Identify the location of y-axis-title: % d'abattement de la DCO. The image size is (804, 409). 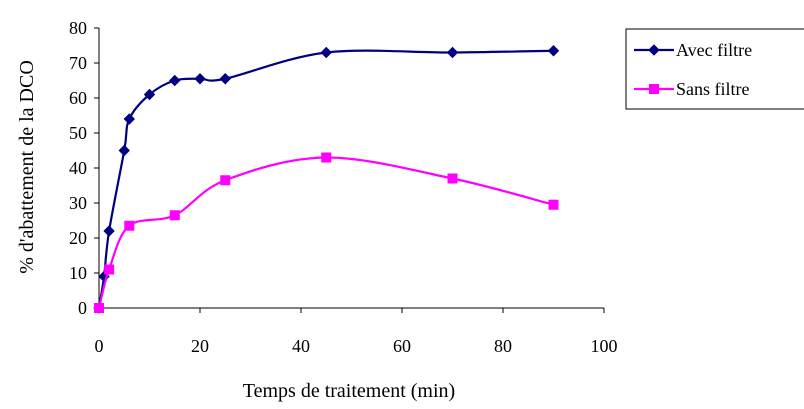
(27, 167).